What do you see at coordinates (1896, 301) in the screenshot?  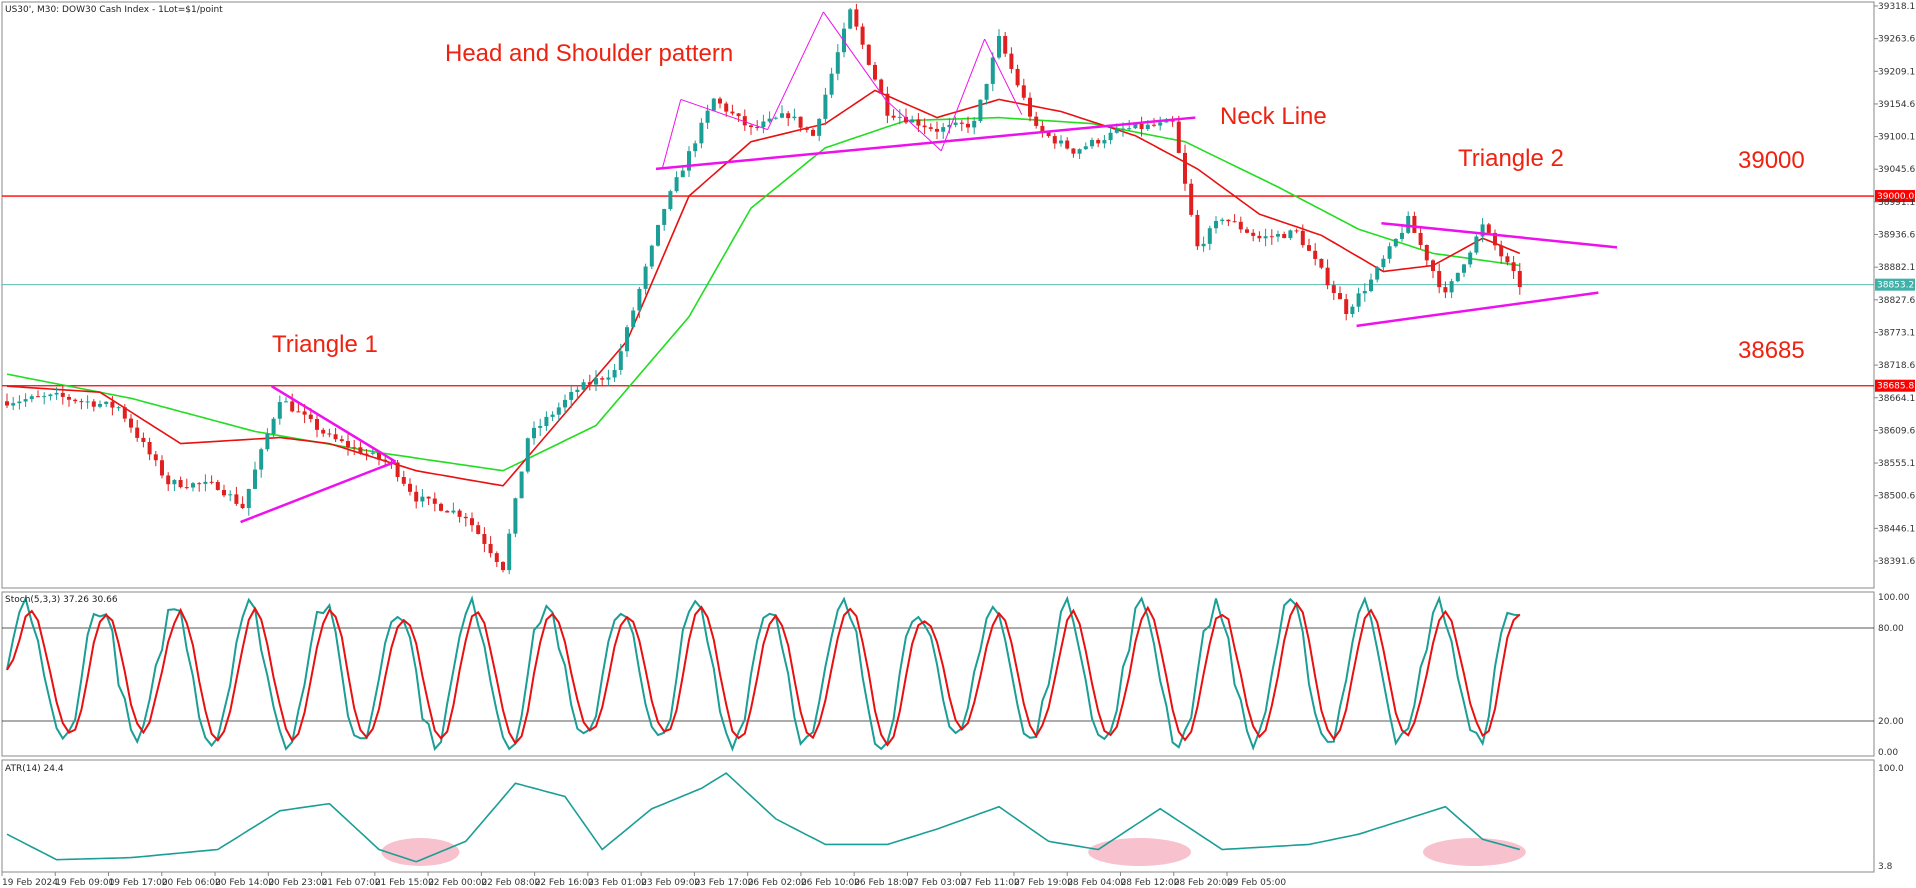 I see `price-tick-label: 38827.6` at bounding box center [1896, 301].